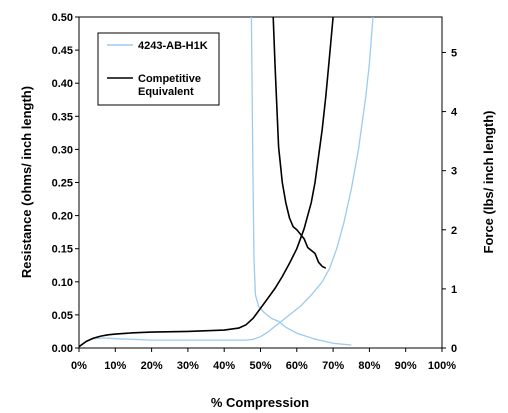 The height and width of the screenshot is (413, 508). Describe the element at coordinates (406, 366) in the screenshot. I see `x-tick-label: 90%` at that location.